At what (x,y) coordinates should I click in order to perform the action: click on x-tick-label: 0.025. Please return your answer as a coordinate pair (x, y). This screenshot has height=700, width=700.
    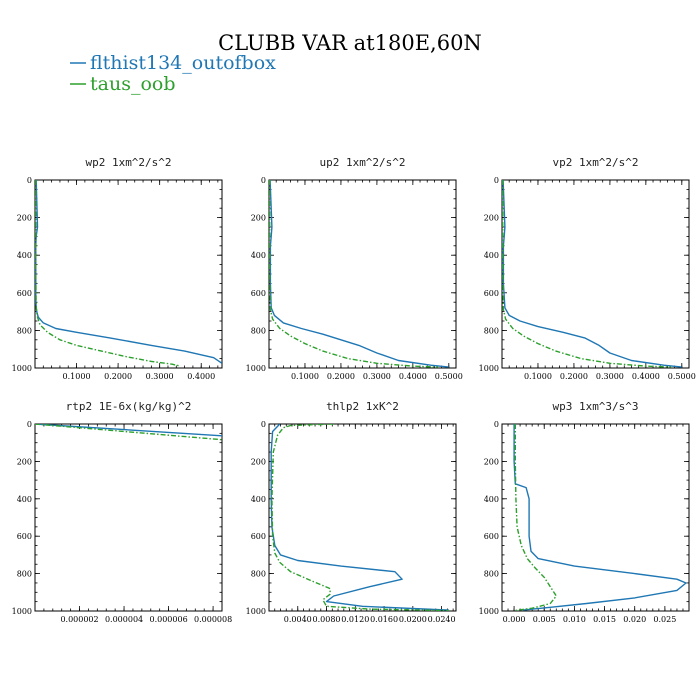
    Looking at the image, I should click on (664, 619).